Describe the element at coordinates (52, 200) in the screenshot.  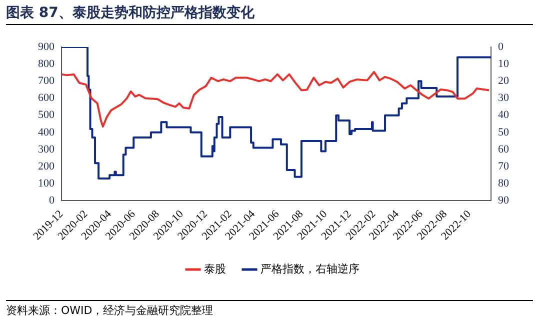
I see `y-tick-label: 0` at that location.